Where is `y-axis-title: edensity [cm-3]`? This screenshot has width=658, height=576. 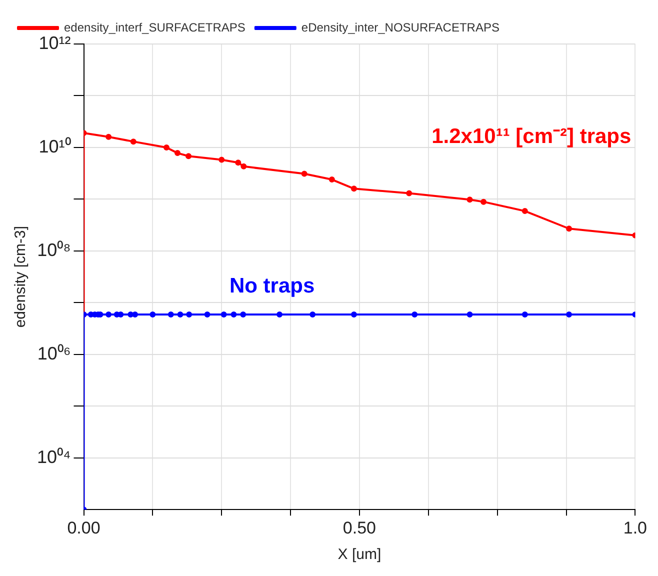
y-axis-title: edensity [cm-3] is located at coordinates (21, 277).